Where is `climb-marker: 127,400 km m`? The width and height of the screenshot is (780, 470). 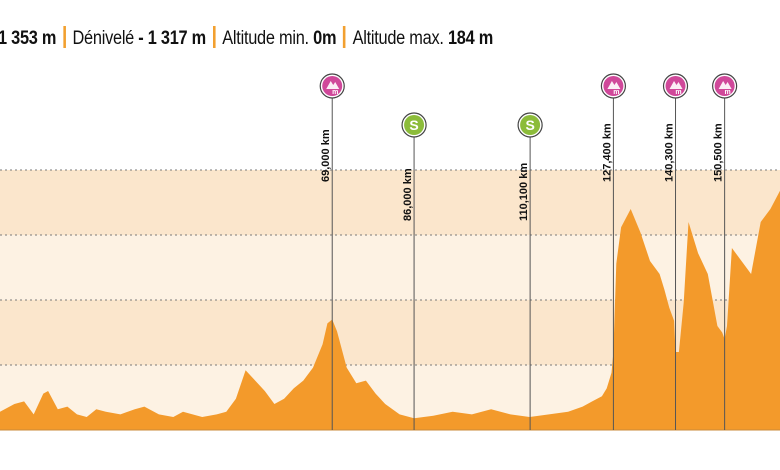 climb-marker: 127,400 km m is located at coordinates (613, 251).